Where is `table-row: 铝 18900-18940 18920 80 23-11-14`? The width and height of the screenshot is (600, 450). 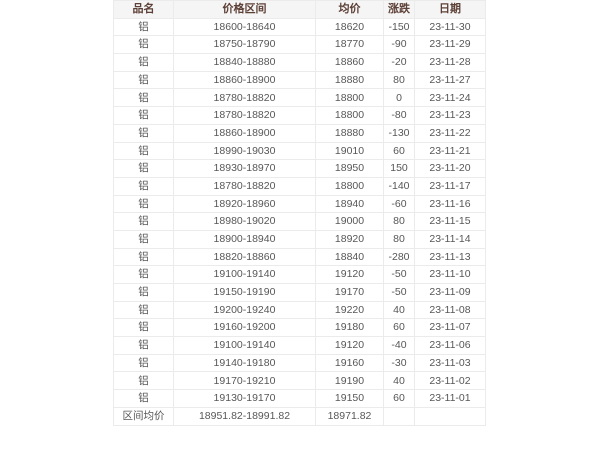
table-row: 铝 18900-18940 18920 80 23-11-14 is located at coordinates (299, 239).